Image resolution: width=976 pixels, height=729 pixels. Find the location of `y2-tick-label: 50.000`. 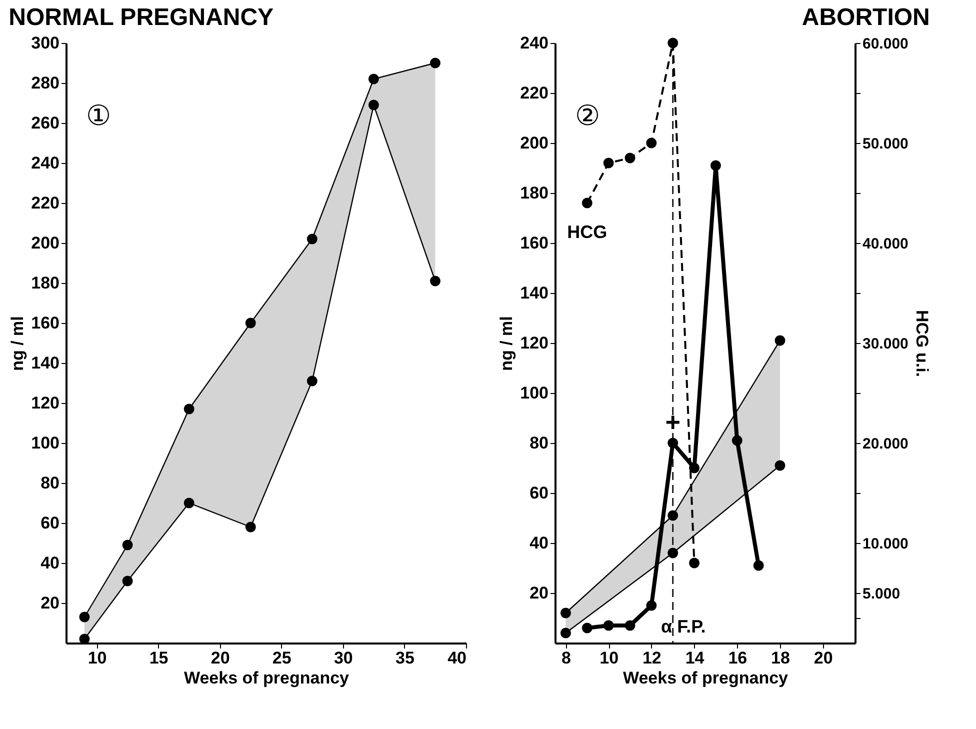

y2-tick-label: 50.000 is located at coordinates (885, 144).